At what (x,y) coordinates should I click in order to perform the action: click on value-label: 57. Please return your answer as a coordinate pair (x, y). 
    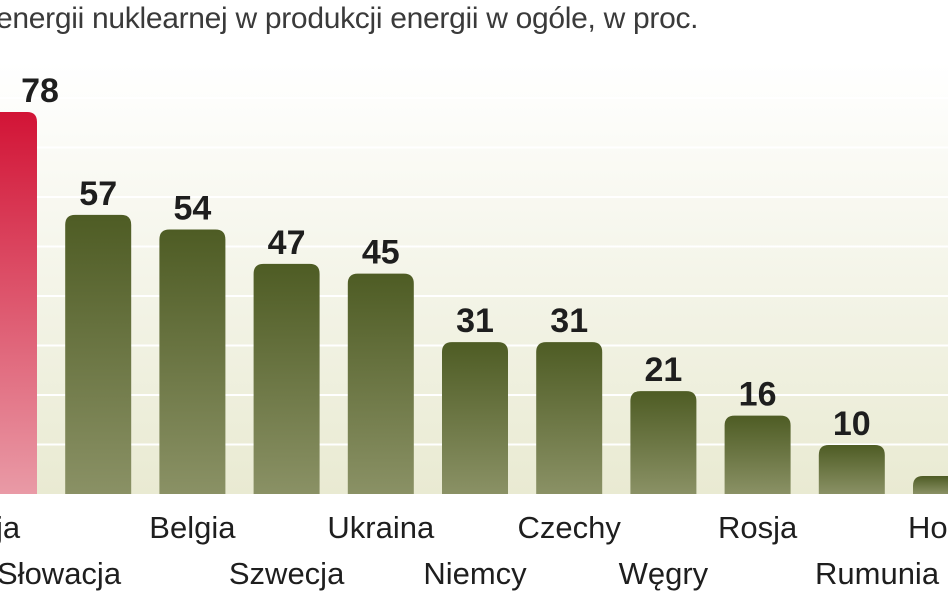
    Looking at the image, I should click on (98, 194).